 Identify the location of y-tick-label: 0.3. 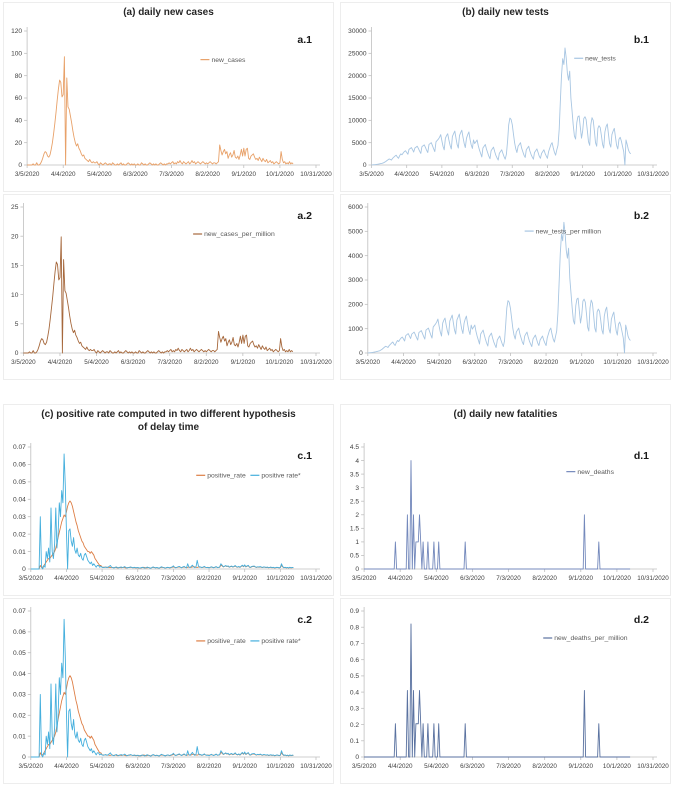
(354, 709).